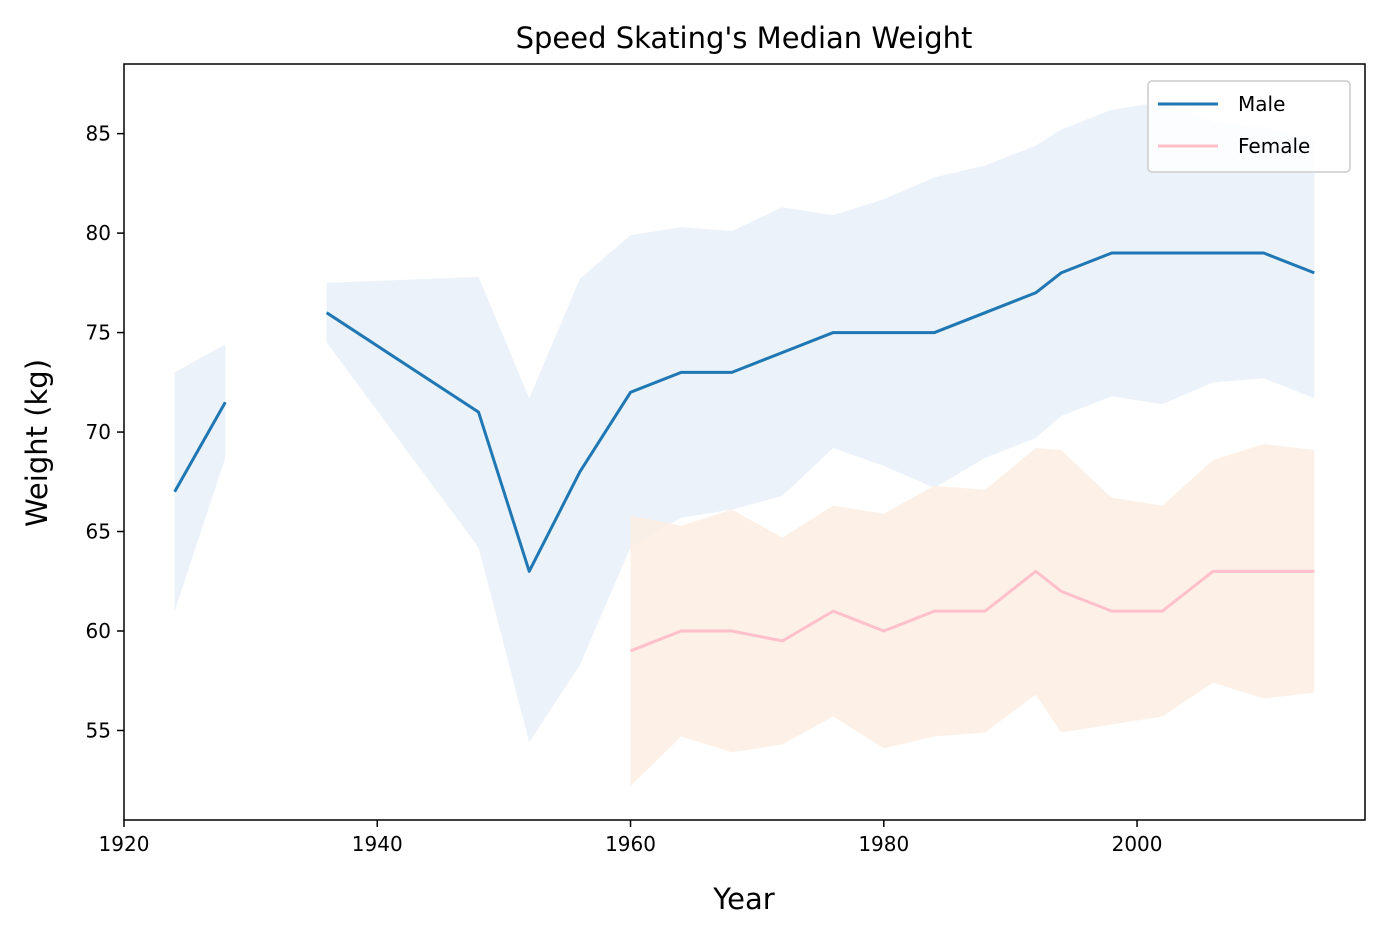  What do you see at coordinates (98, 333) in the screenshot?
I see `y-tick-label: 75` at bounding box center [98, 333].